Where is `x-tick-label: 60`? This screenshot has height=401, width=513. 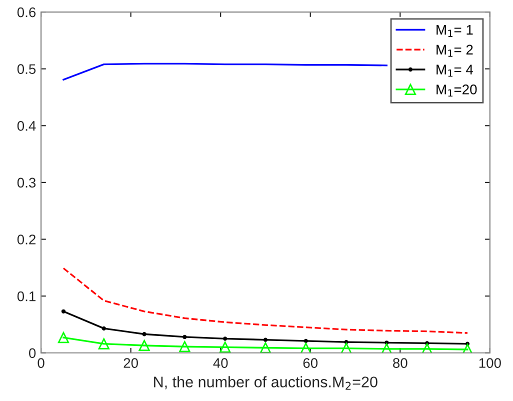
x-tick-label: 60 is located at coordinates (310, 363).